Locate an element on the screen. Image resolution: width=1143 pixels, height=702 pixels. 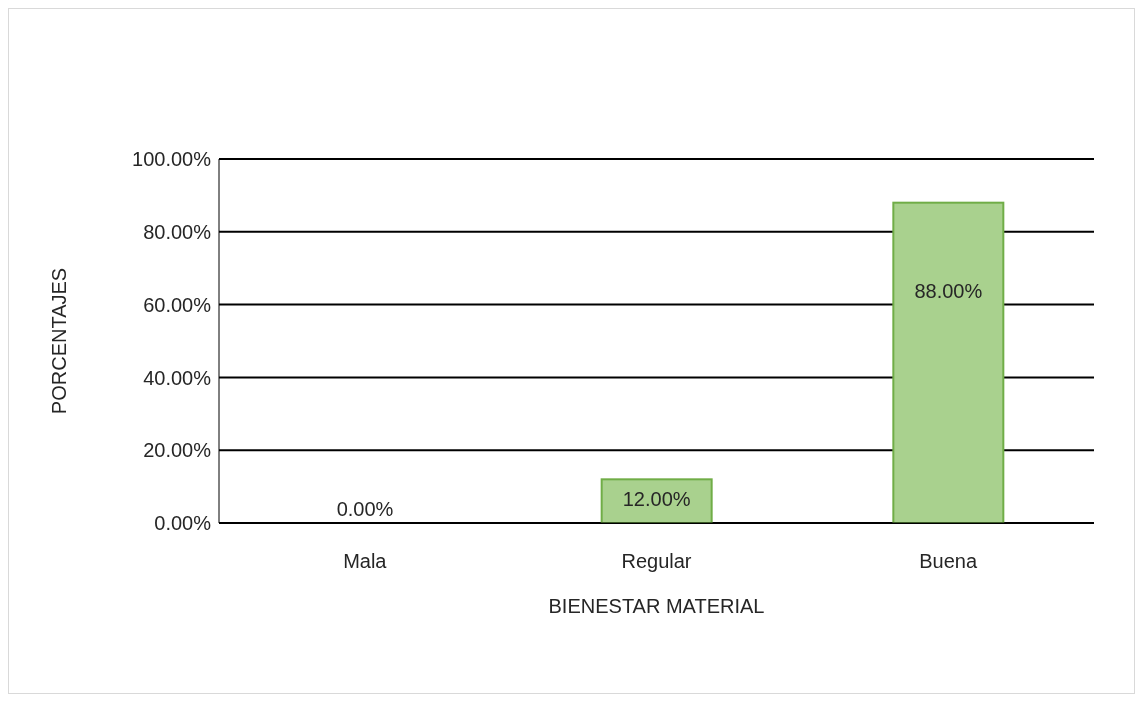
data-label: 88.00% is located at coordinates (948, 290).